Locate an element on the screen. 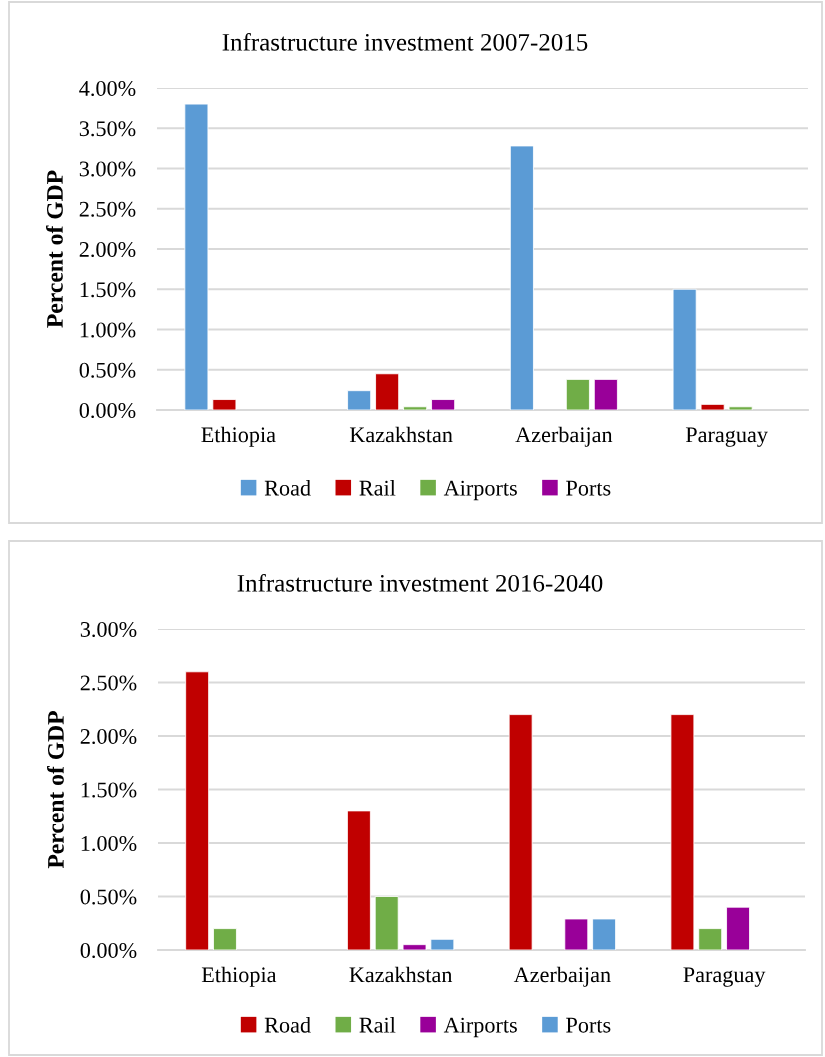  chart-title: Infrastructure investment 2016-2040 is located at coordinates (420, 582).